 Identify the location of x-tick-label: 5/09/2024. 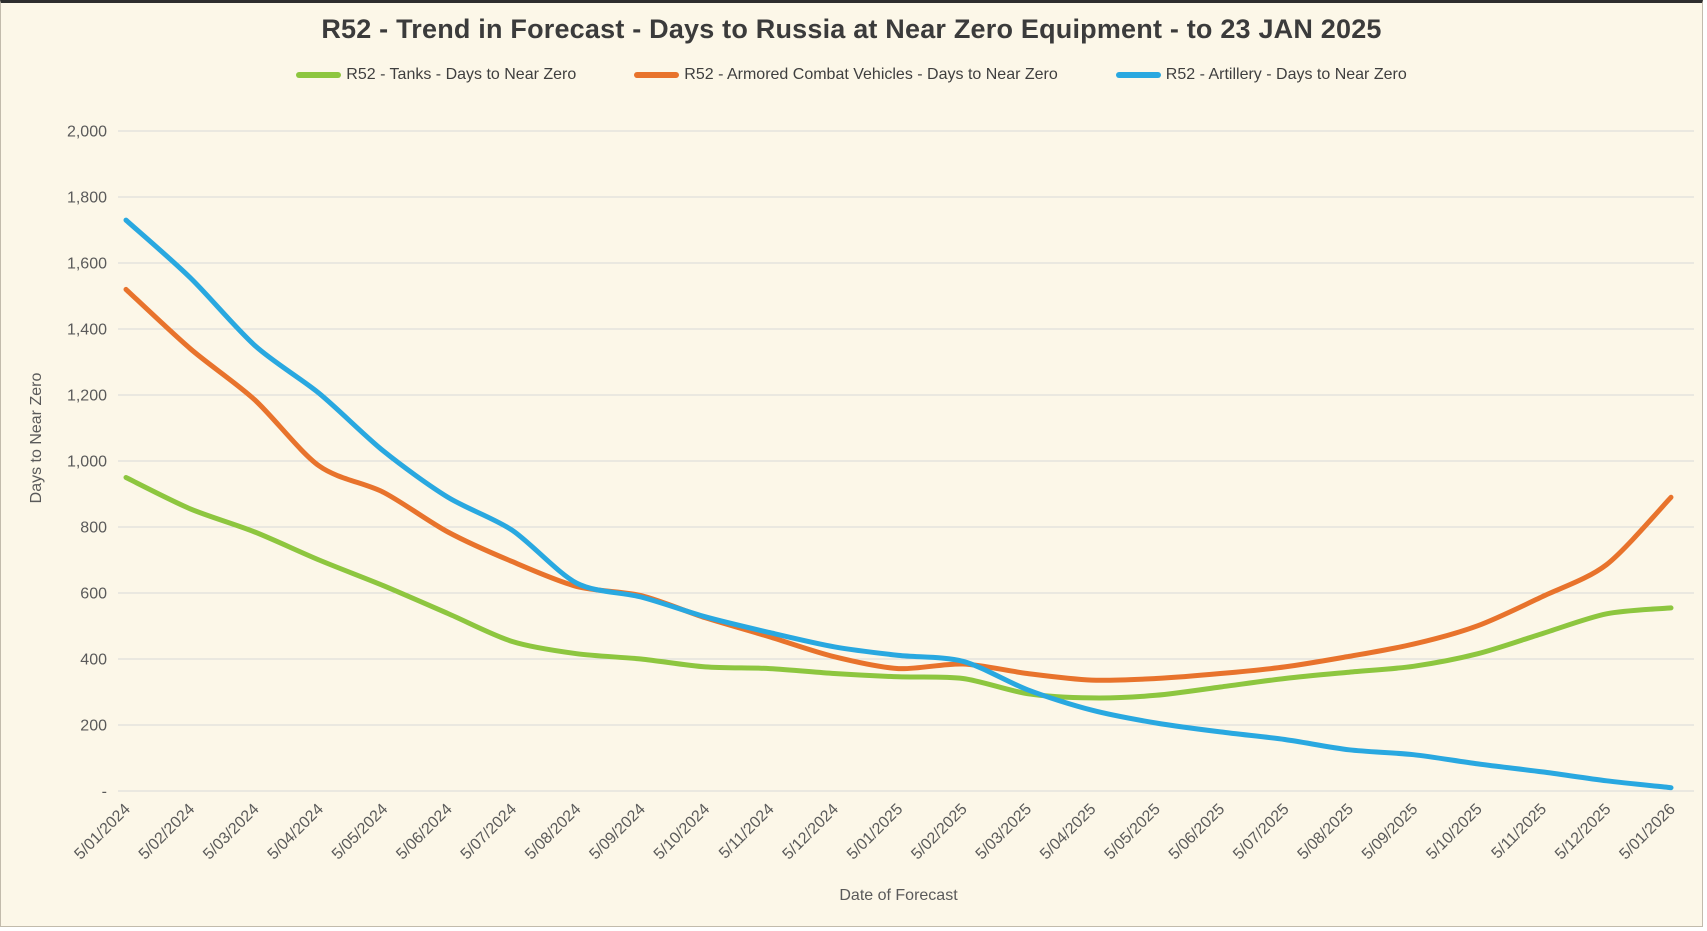
(617, 832).